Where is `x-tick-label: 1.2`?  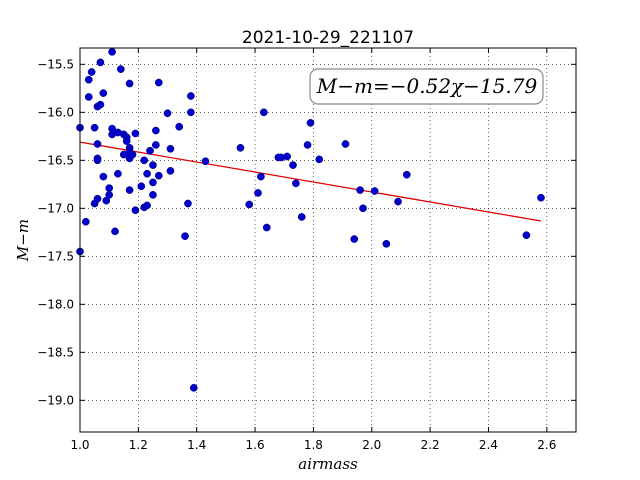
x-tick-label: 1.2 is located at coordinates (138, 445).